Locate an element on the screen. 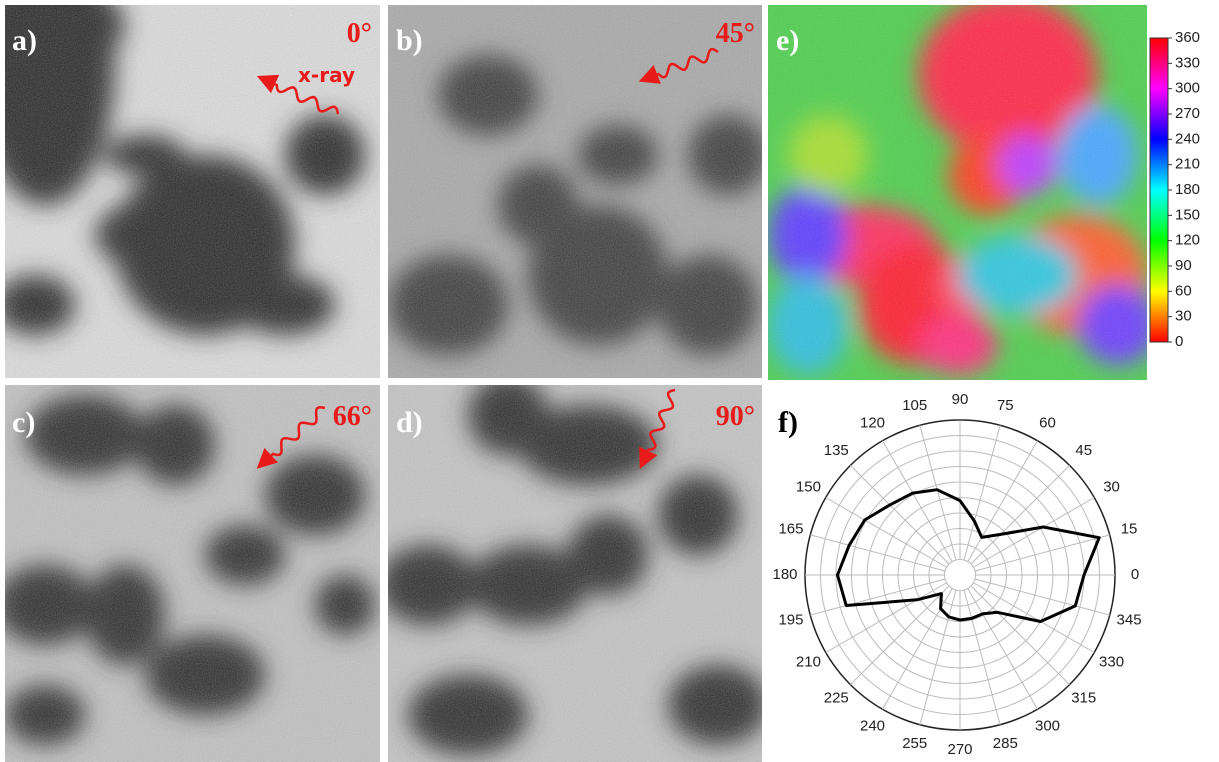 The width and height of the screenshot is (1219, 762). colorbar-tick-label: 120 is located at coordinates (1187, 240).